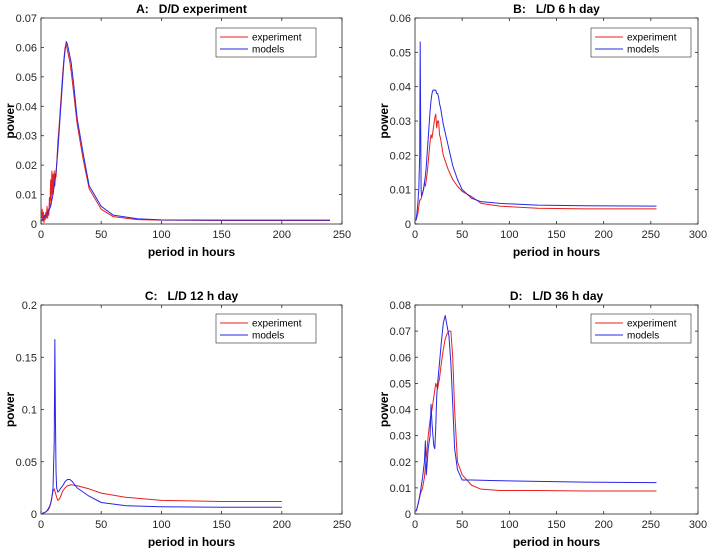 This screenshot has width=711, height=548. I want to click on y-tick-label: 0.2, so click(29, 306).